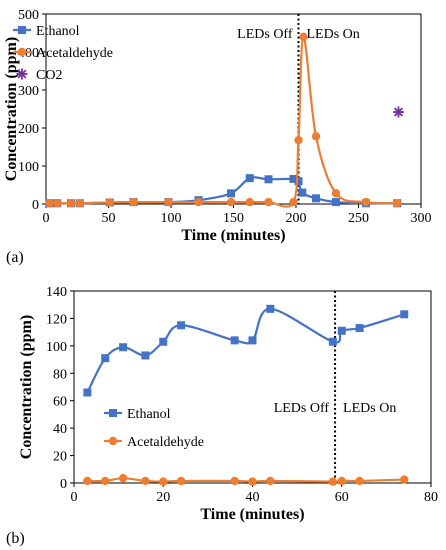 Image resolution: width=446 pixels, height=550 pixels. Describe the element at coordinates (253, 497) in the screenshot. I see `x-tick-label: 40` at that location.